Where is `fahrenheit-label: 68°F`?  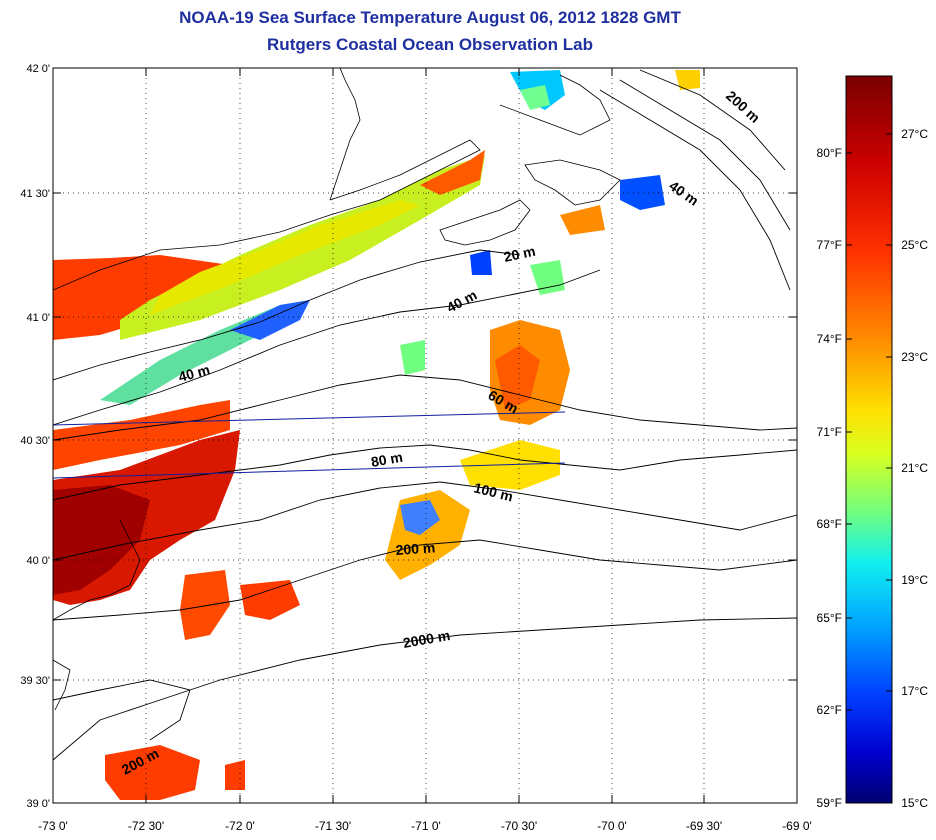 fahrenheit-label: 68°F is located at coordinates (829, 524).